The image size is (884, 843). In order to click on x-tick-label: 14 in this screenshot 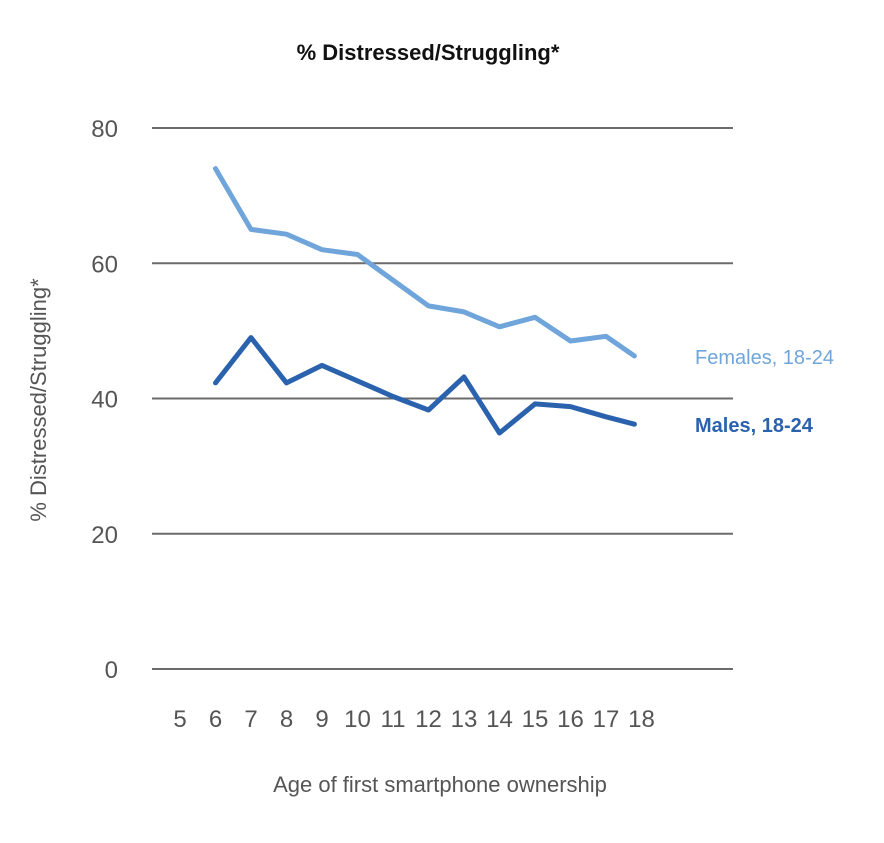, I will do `click(499, 719)`.